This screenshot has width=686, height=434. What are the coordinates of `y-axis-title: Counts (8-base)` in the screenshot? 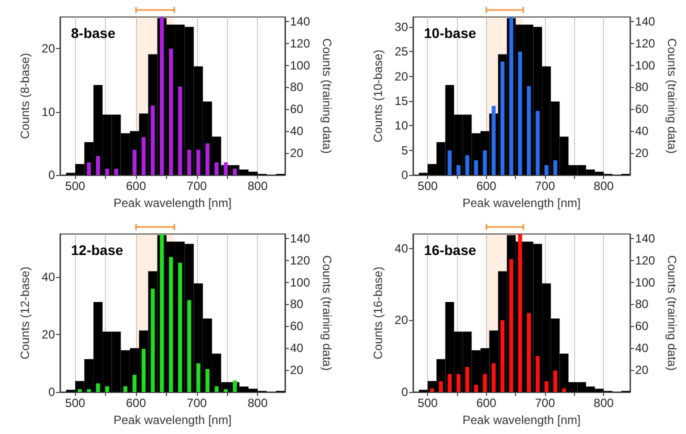 It's located at (25, 96).